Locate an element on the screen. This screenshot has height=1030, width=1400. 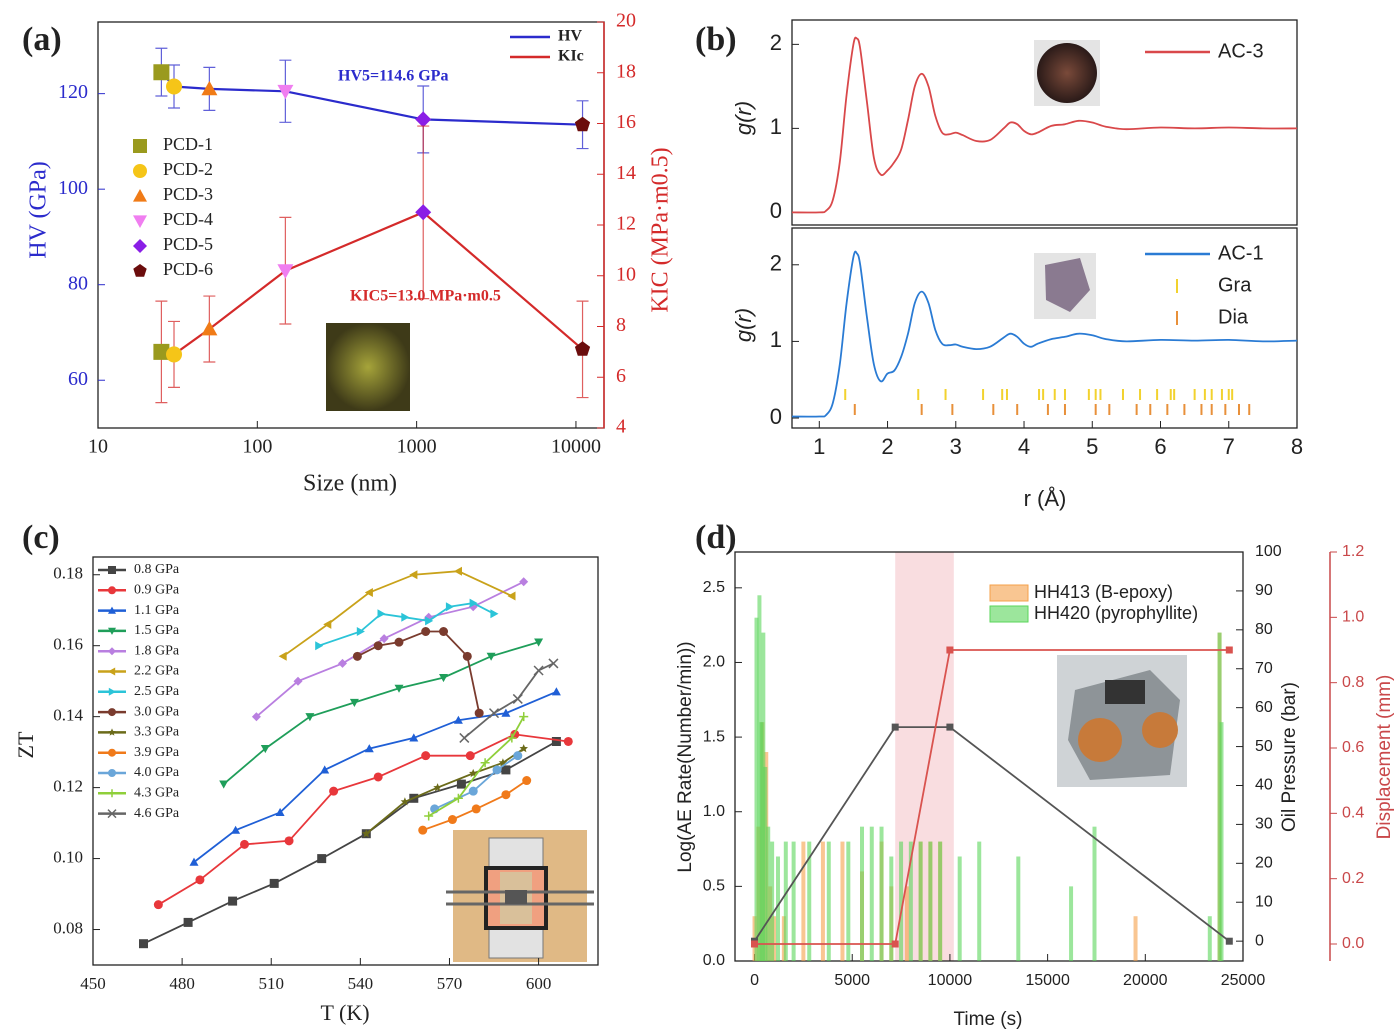
legend-label: 1.8 GPa is located at coordinates (157, 650).